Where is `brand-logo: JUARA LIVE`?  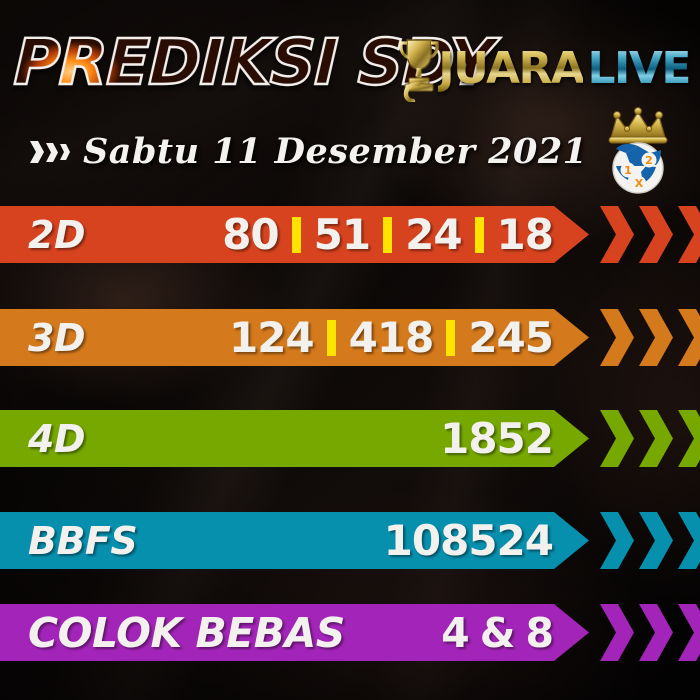 brand-logo: JUARA LIVE is located at coordinates (543, 69).